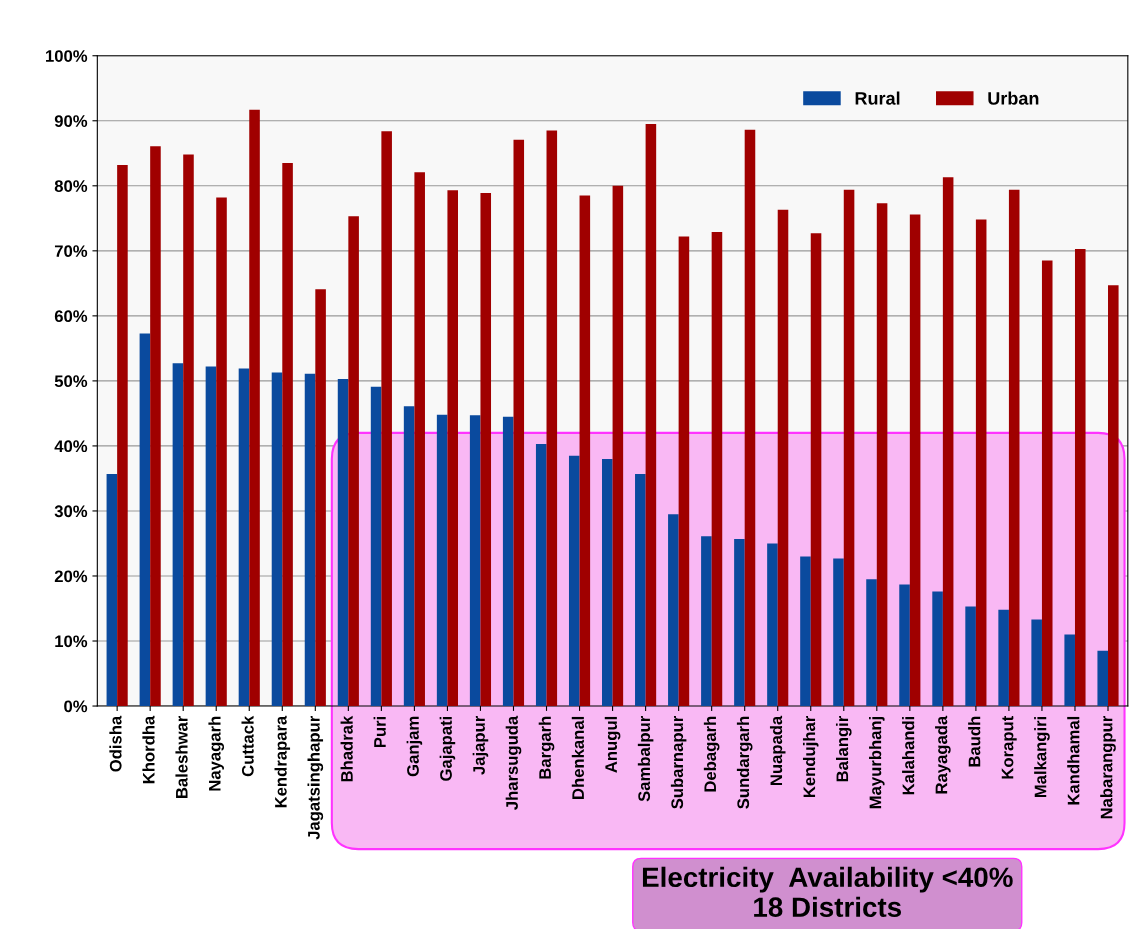  What do you see at coordinates (76, 706) in the screenshot?
I see `y-tick-label: 0%` at bounding box center [76, 706].